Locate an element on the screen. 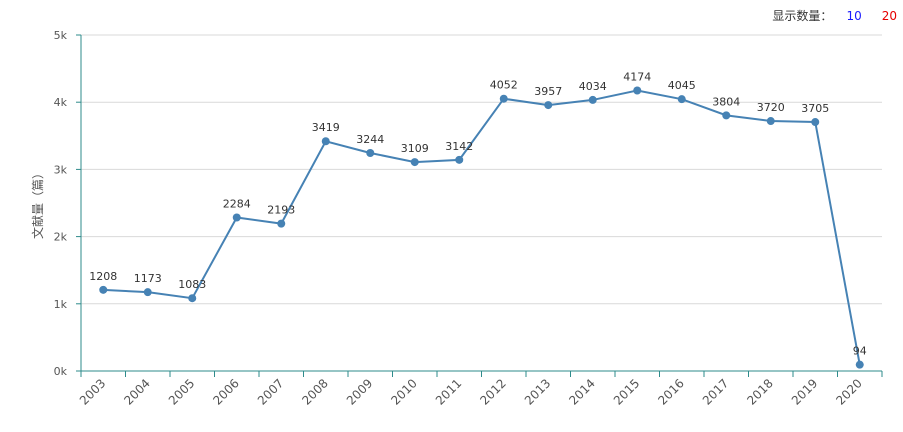 This screenshot has height=432, width=903. x-tick-label: 2003 is located at coordinates (92, 391).